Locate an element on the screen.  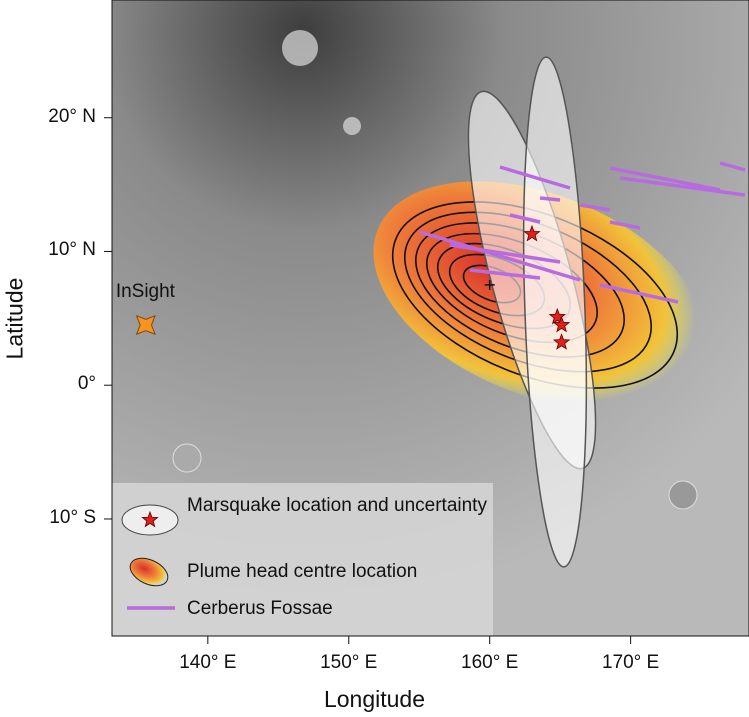
cerberus-fossae is located at coordinates (582, 232).